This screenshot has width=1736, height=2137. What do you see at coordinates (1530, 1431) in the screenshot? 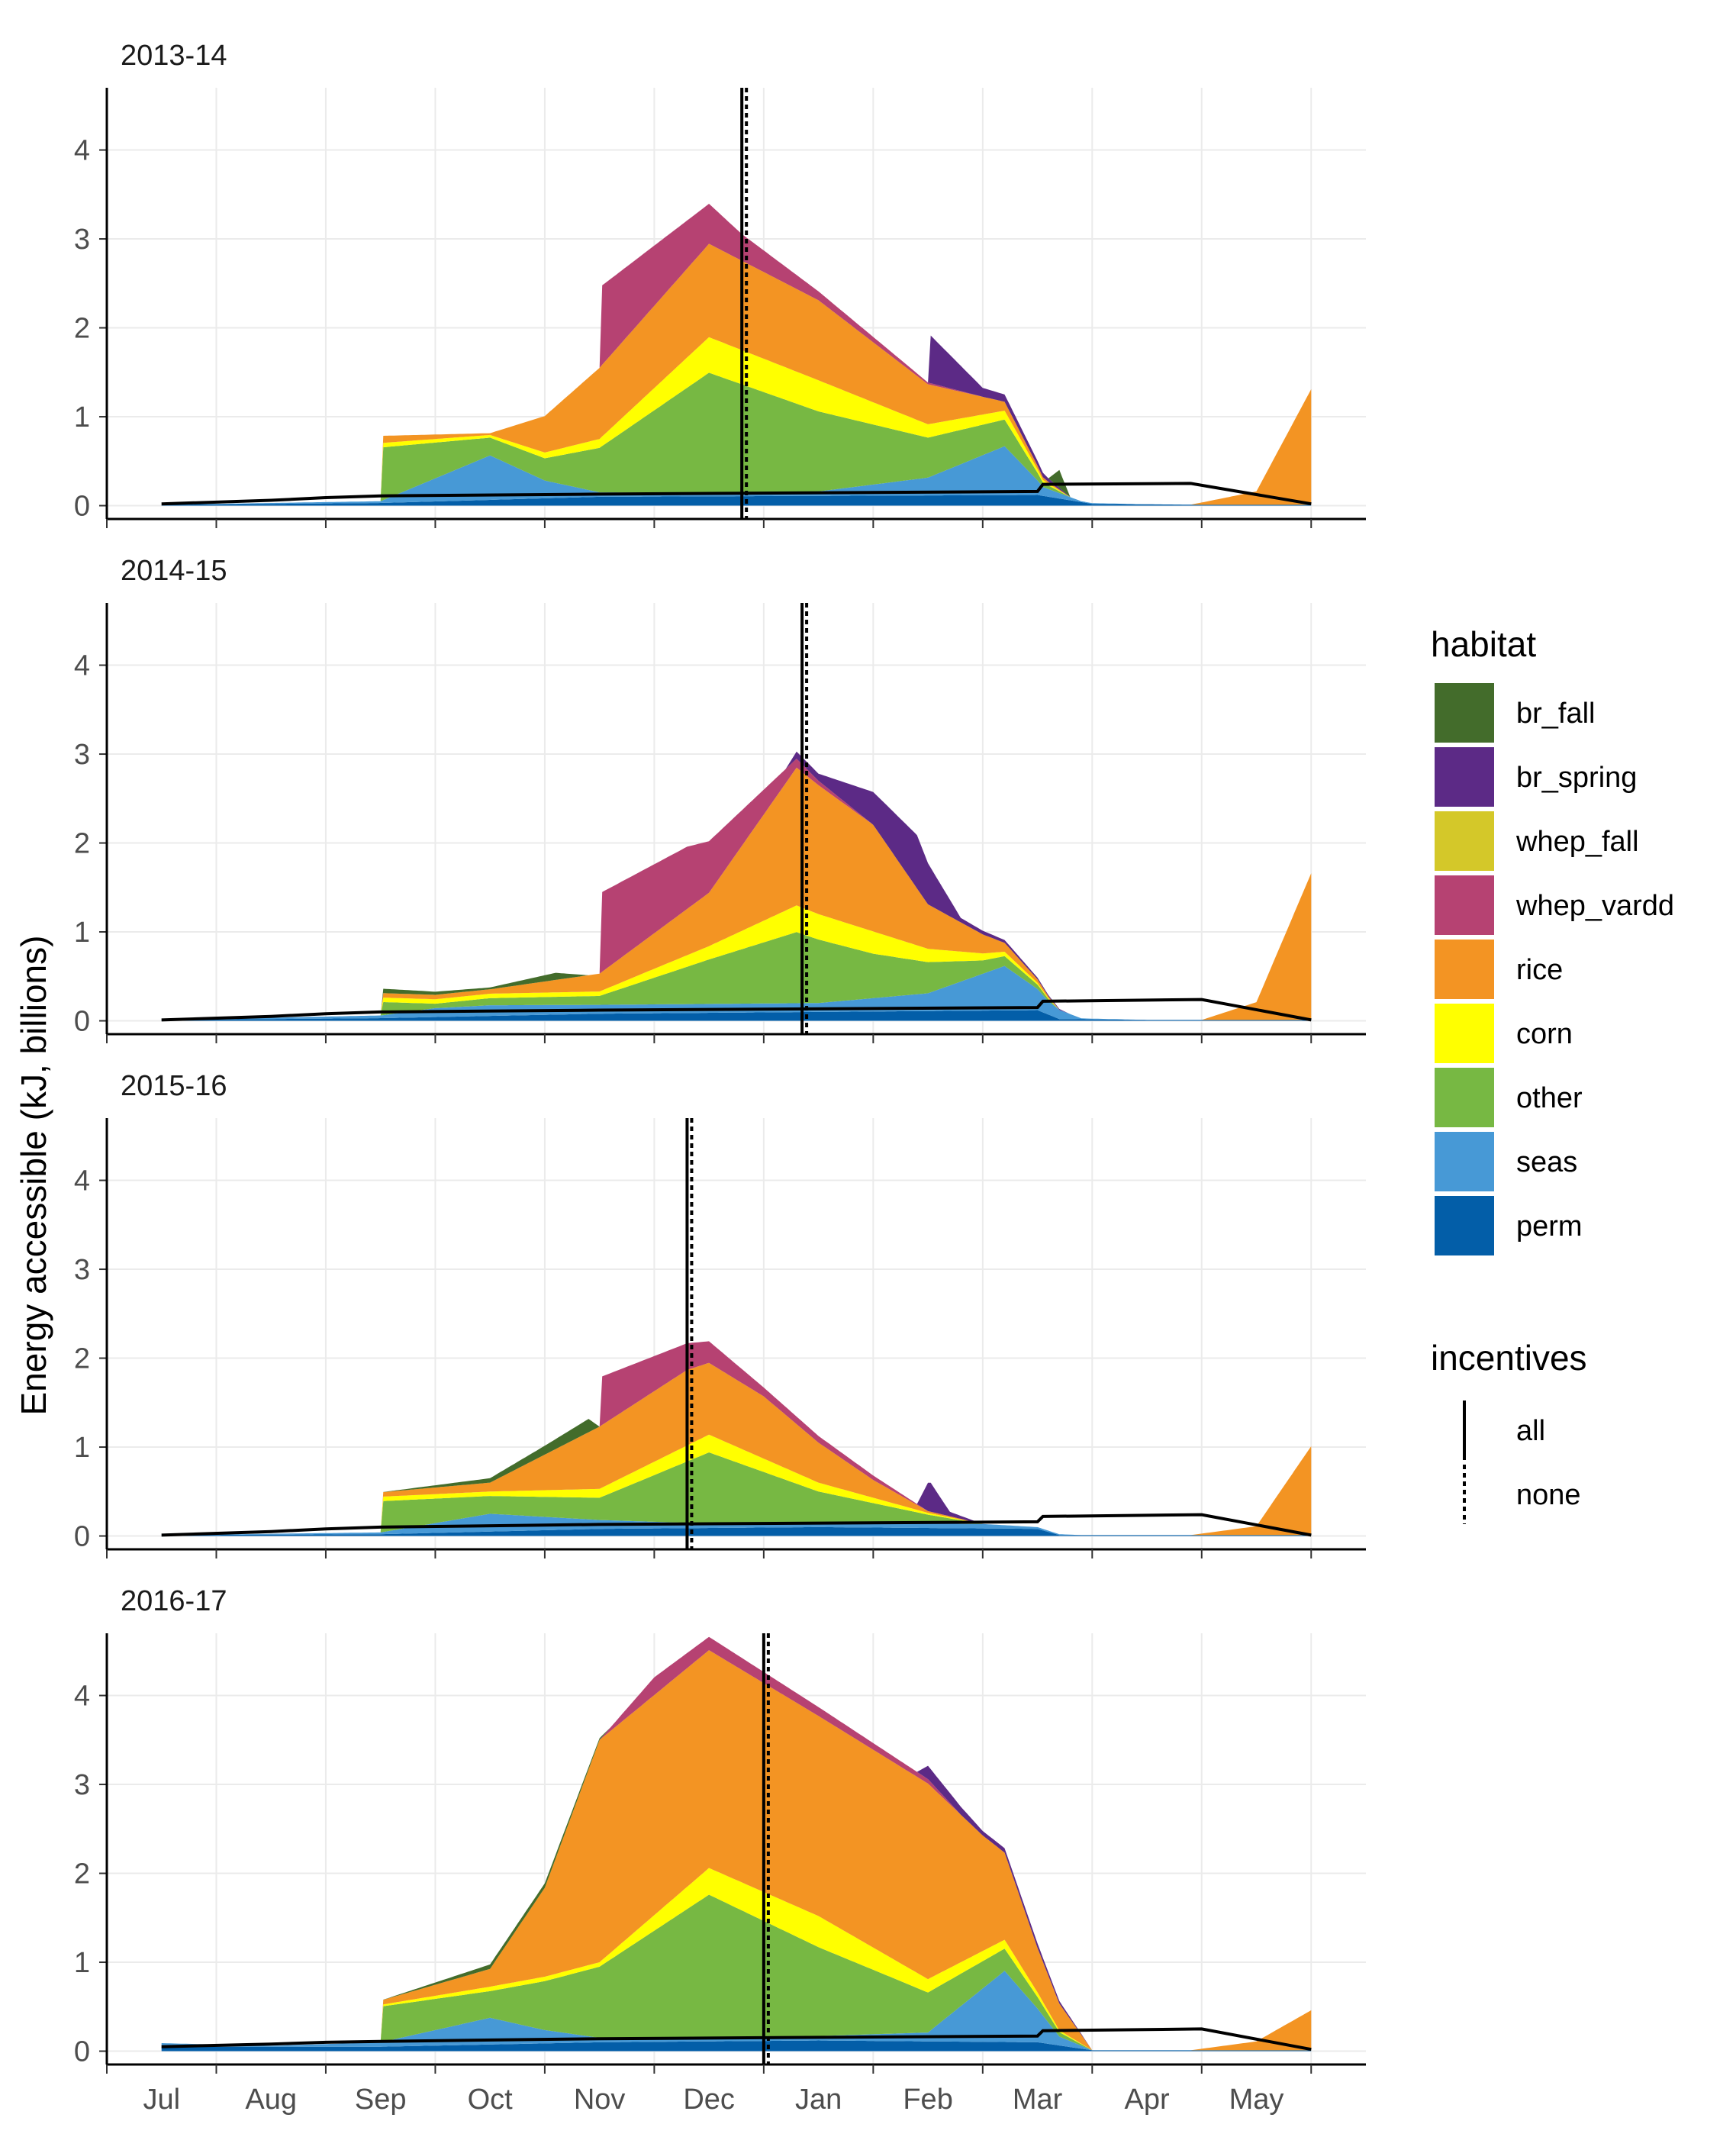
I see `legend-label-all: all` at bounding box center [1530, 1431].